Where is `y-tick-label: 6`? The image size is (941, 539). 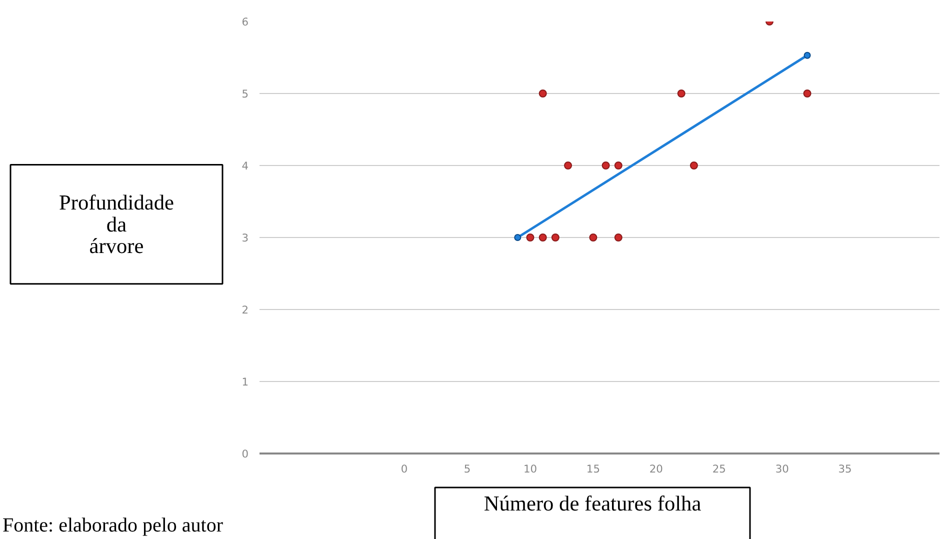
y-tick-label: 6 is located at coordinates (245, 22).